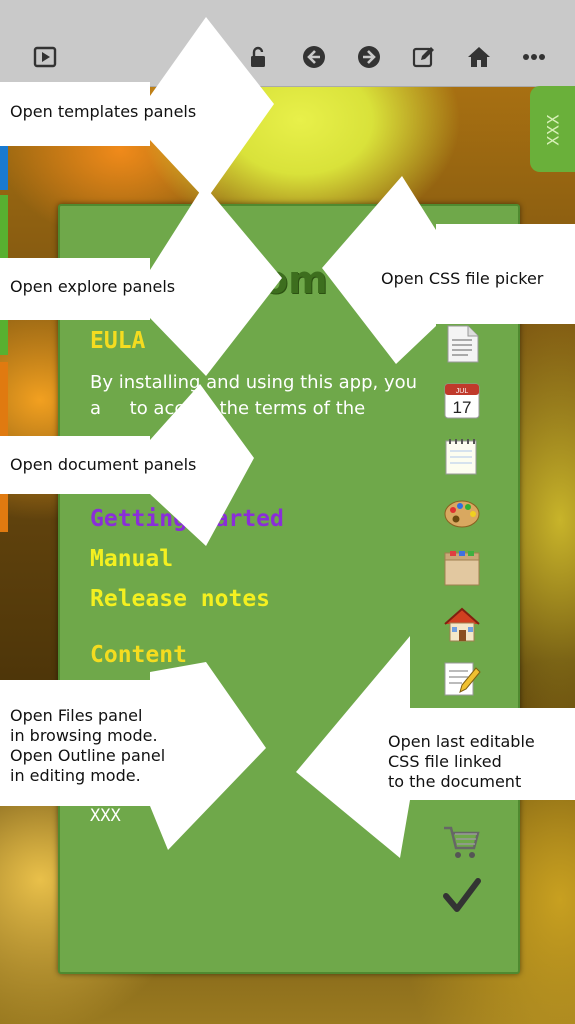  I want to click on palette-icon, so click(462, 512).